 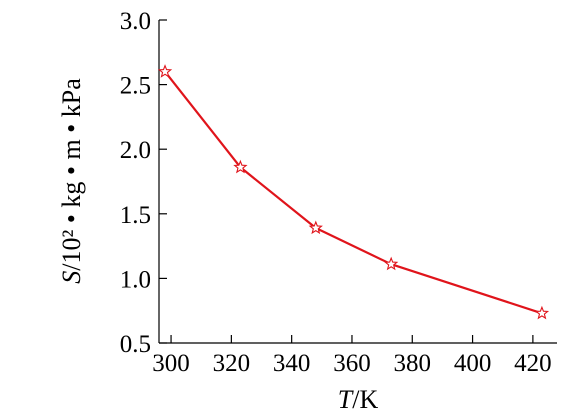 I want to click on x-tick-label: 420, so click(x=533, y=363).